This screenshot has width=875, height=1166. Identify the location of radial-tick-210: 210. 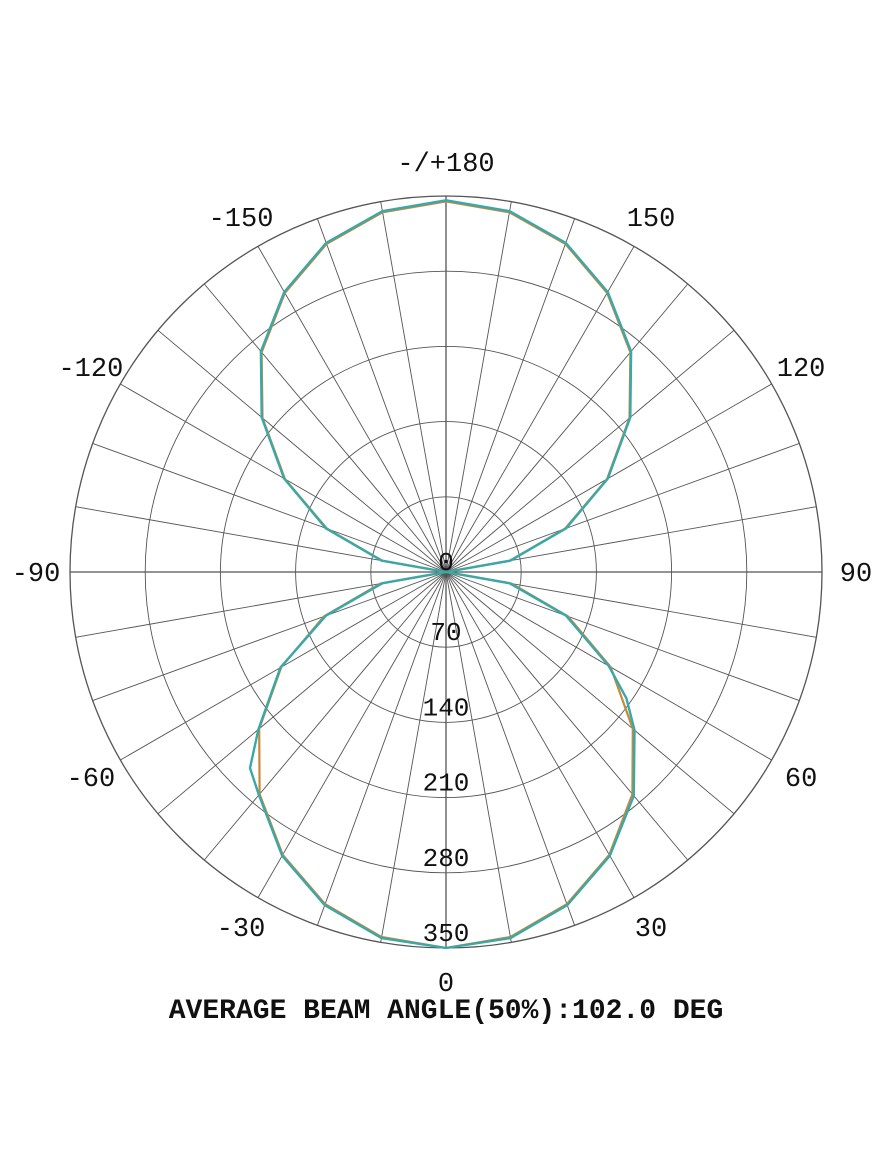
(446, 784).